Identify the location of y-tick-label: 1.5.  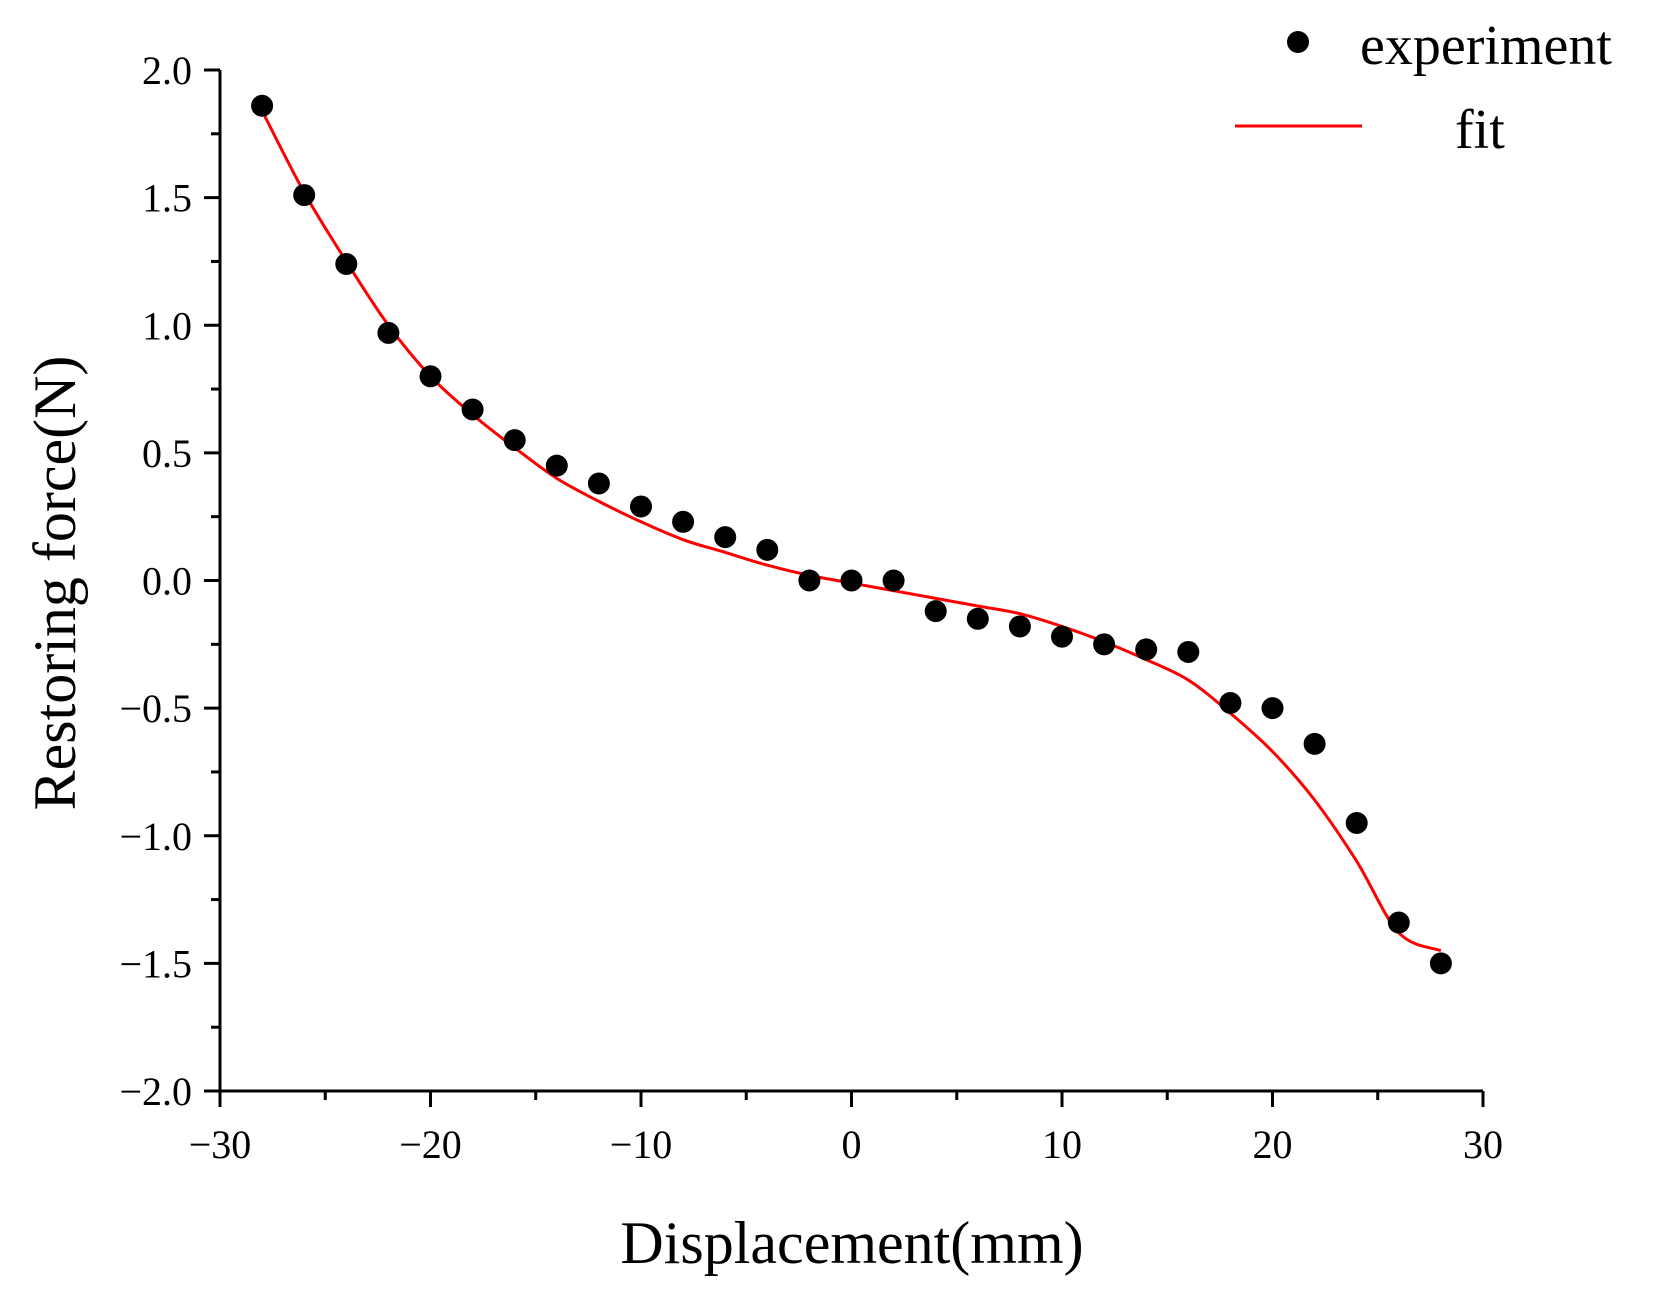
(167, 198).